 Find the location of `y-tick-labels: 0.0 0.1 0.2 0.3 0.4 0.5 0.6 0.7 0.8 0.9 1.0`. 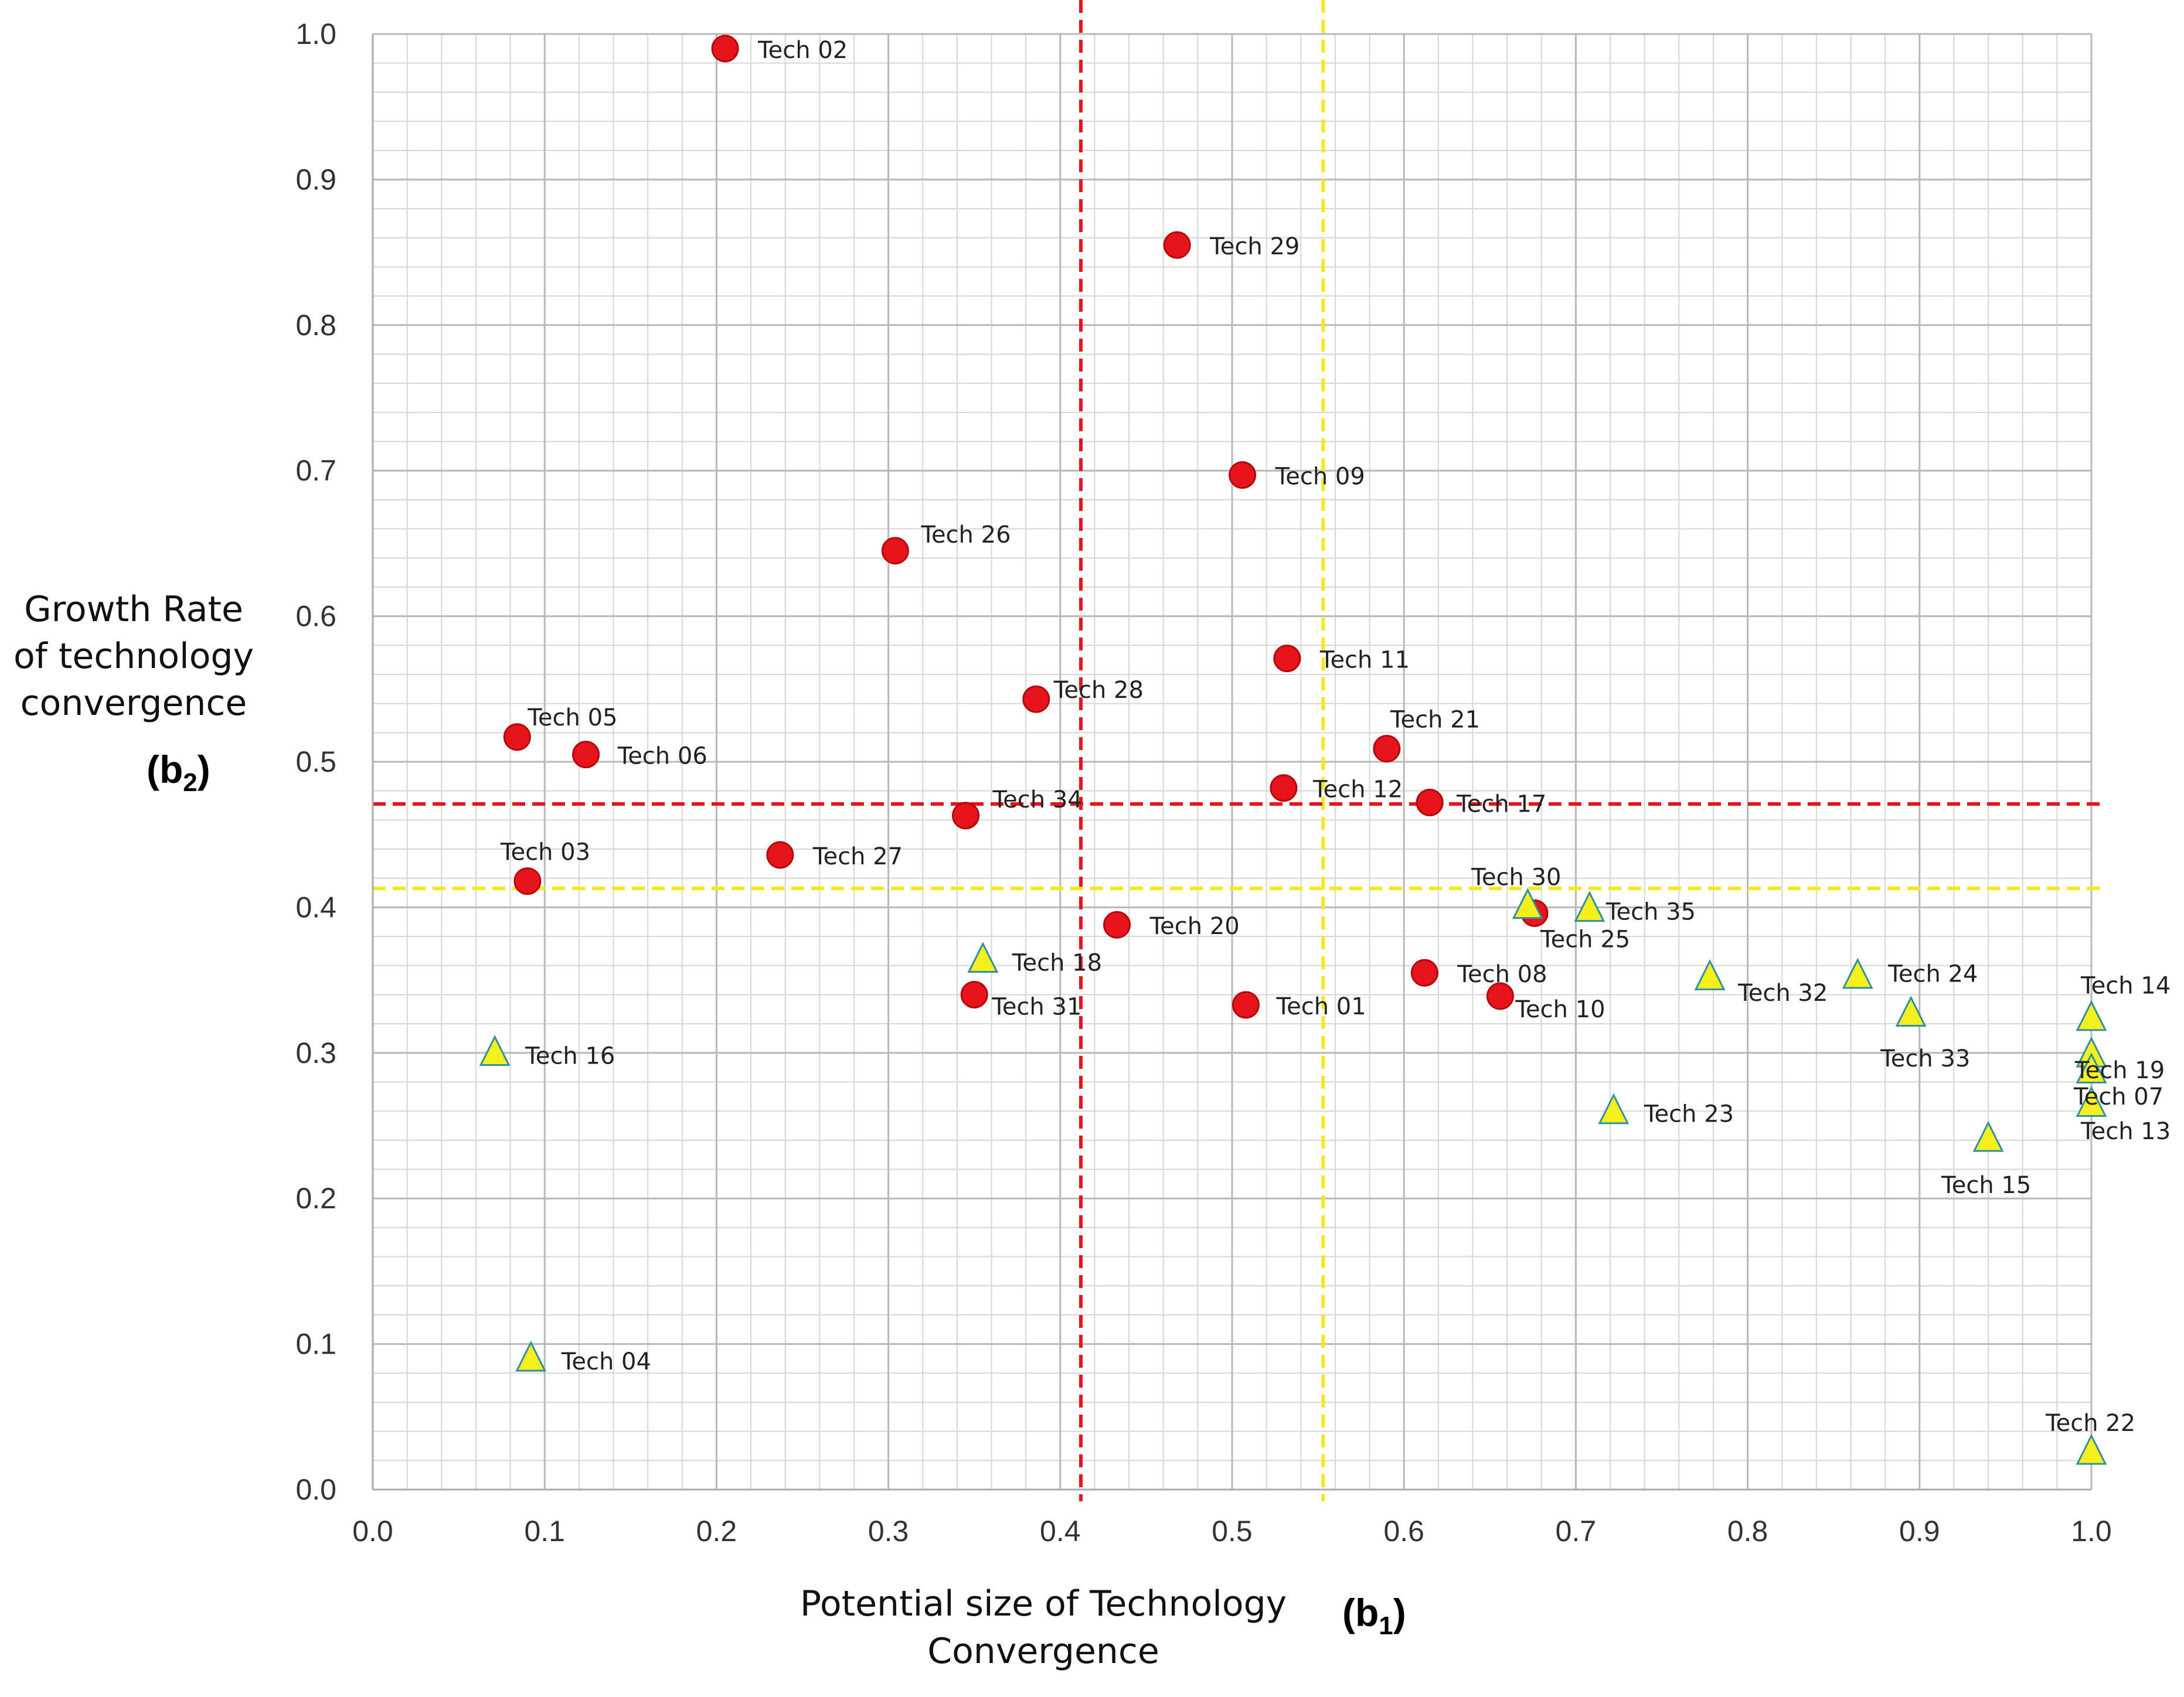

y-tick-labels: 0.0 0.1 0.2 0.3 0.4 0.5 0.6 0.7 0.8 0.9 1.0 is located at coordinates (316, 762).